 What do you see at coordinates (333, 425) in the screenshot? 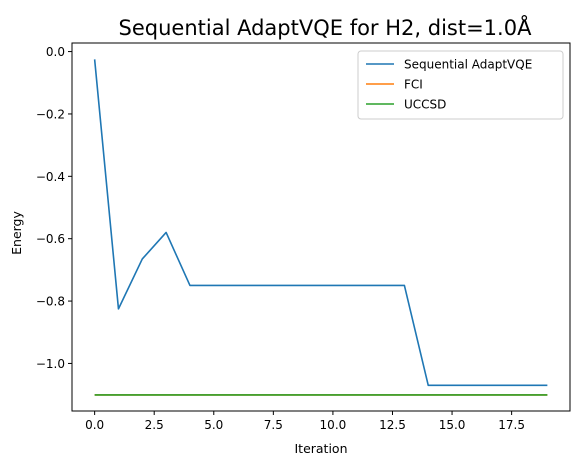
I see `x-tick-label: 10.0` at bounding box center [333, 425].